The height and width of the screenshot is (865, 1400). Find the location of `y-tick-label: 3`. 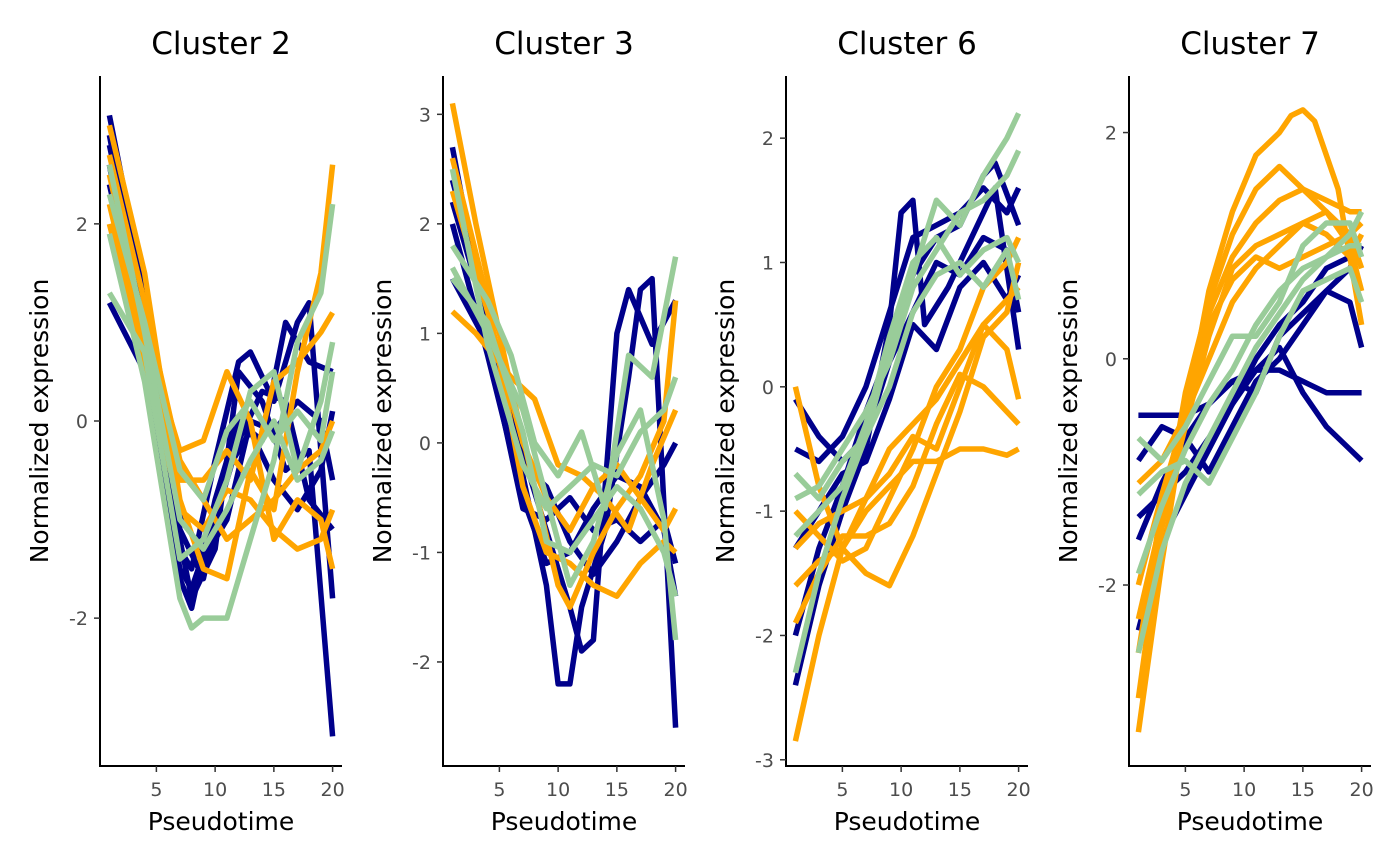

y-tick-label: 3 is located at coordinates (425, 115).